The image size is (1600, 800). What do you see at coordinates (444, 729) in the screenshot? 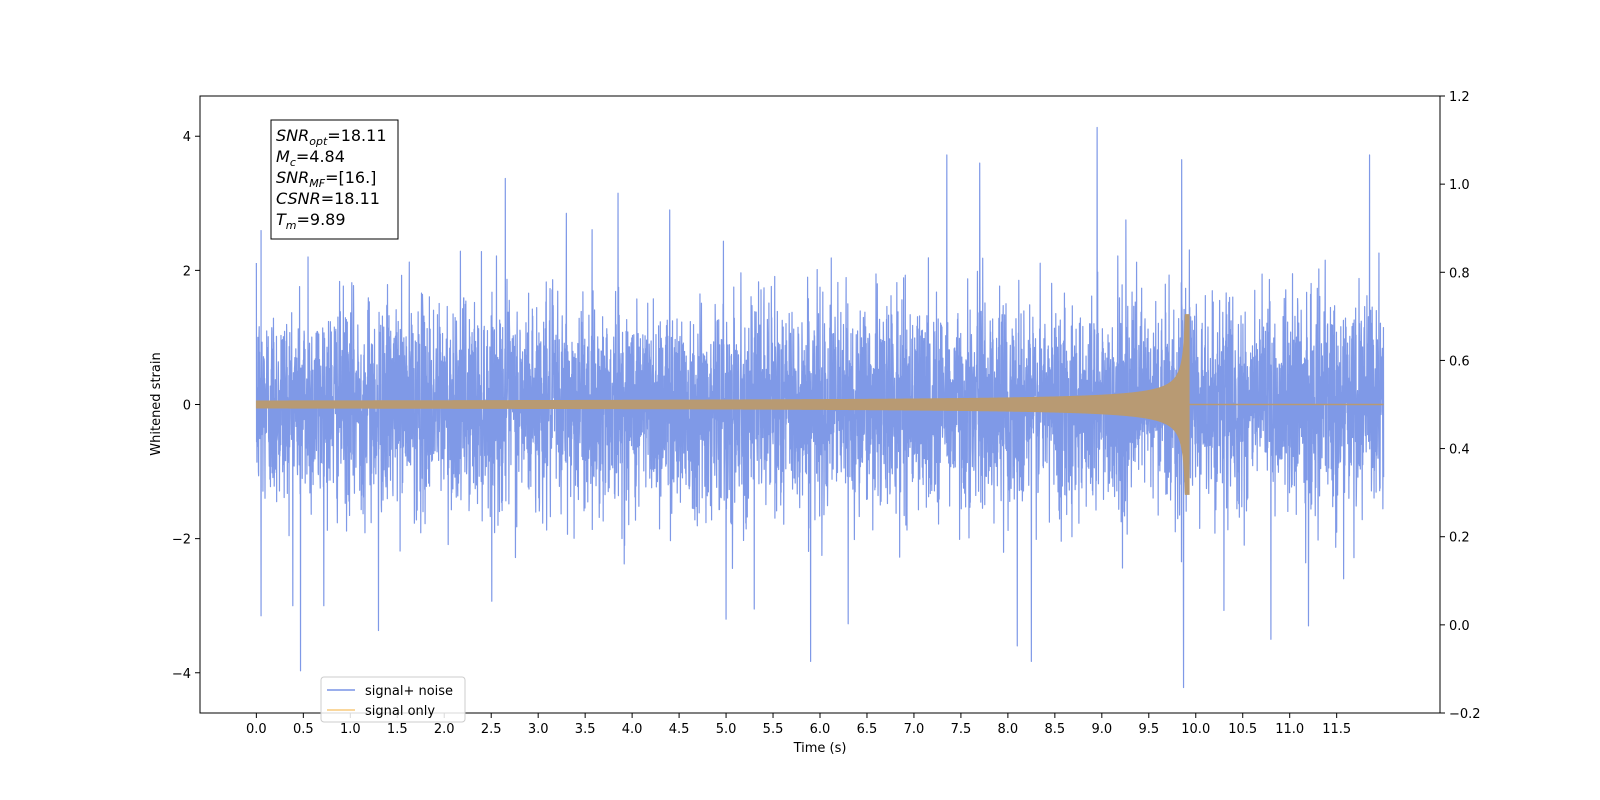
I see `x-tick-label: 2.0` at bounding box center [444, 729].